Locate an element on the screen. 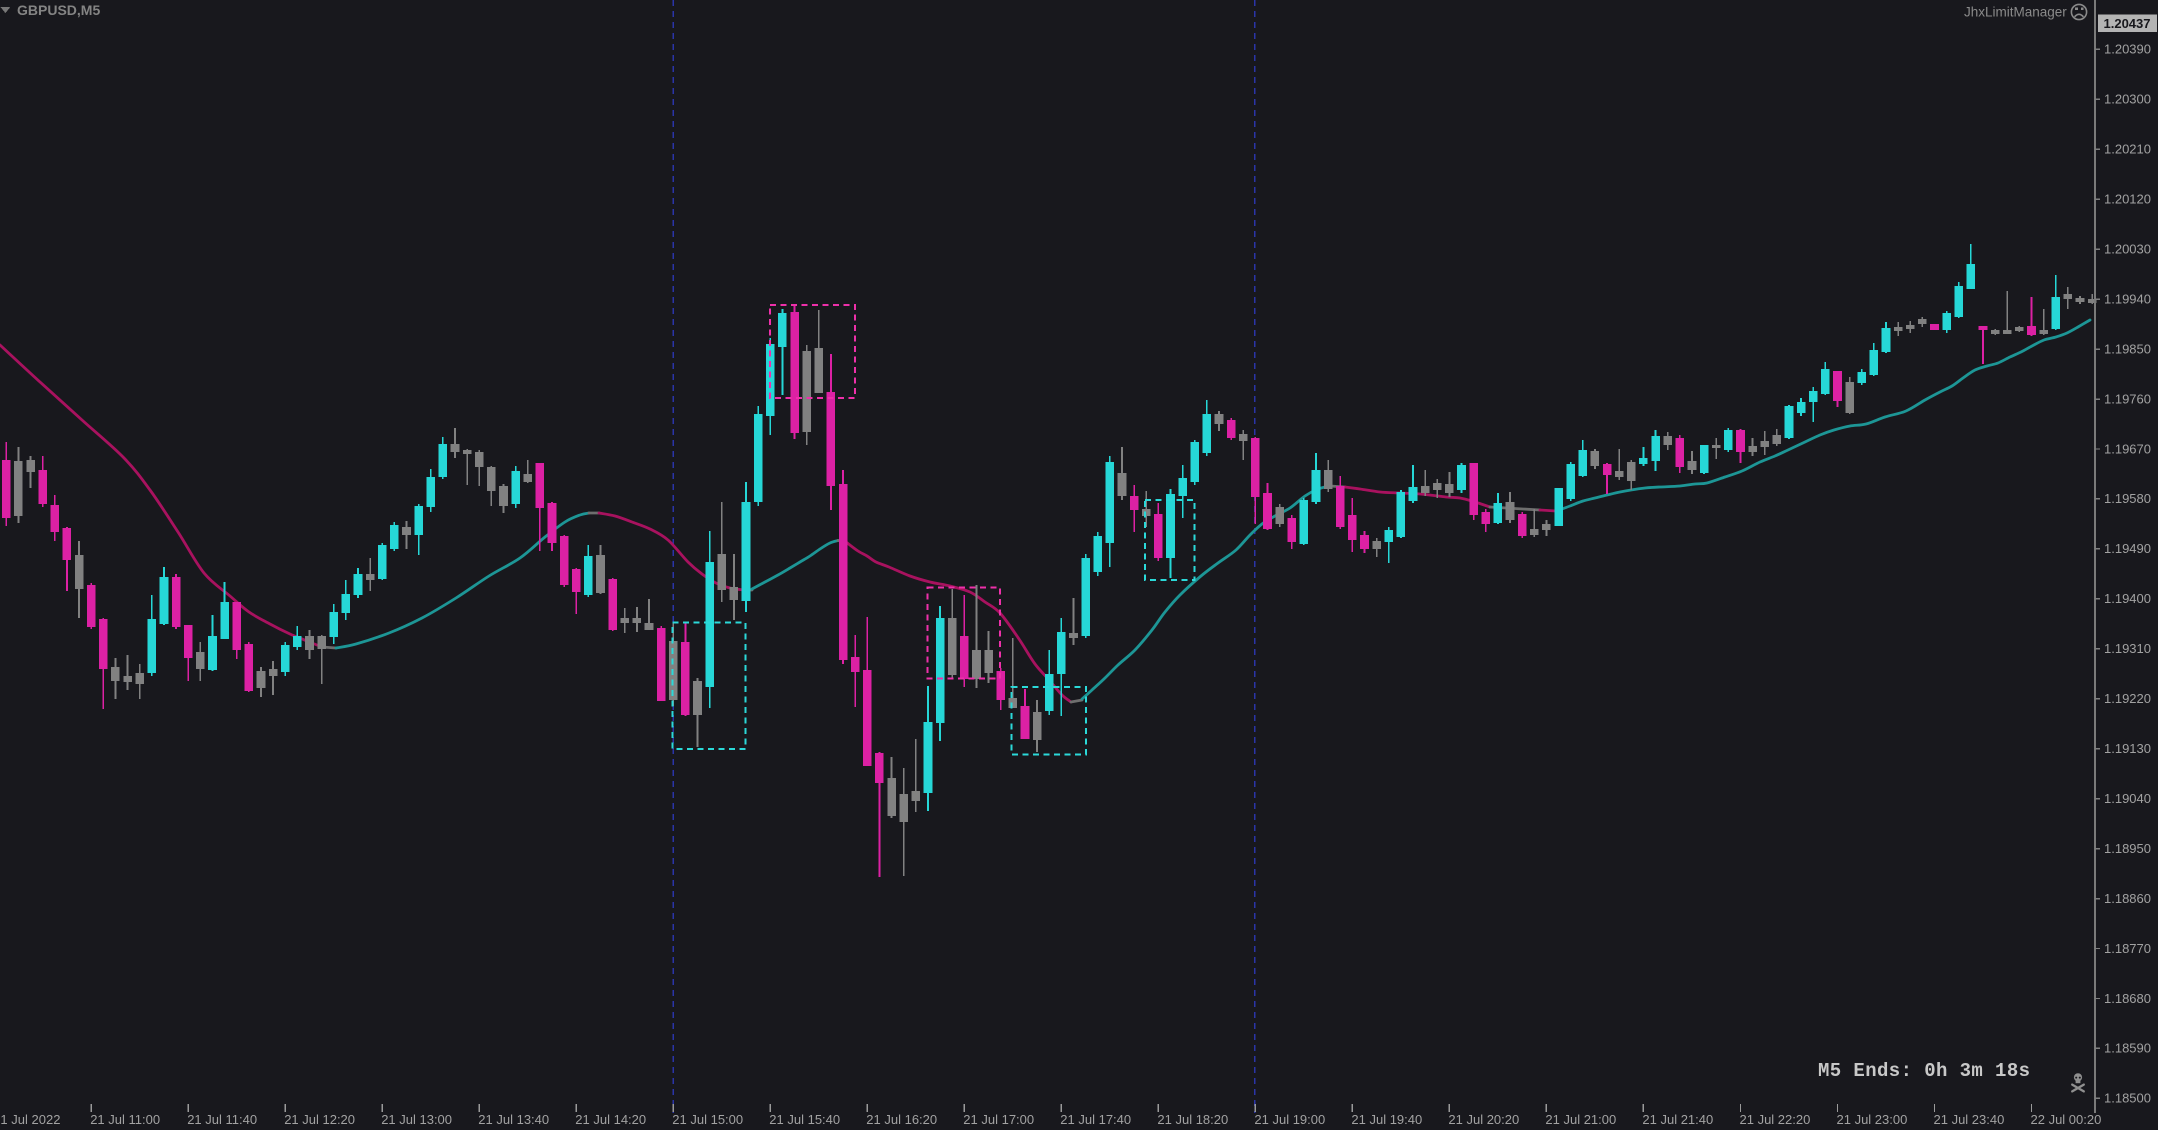 This screenshot has width=2158, height=1130. svg-text: 21 Jul 16:20 is located at coordinates (901, 1119).